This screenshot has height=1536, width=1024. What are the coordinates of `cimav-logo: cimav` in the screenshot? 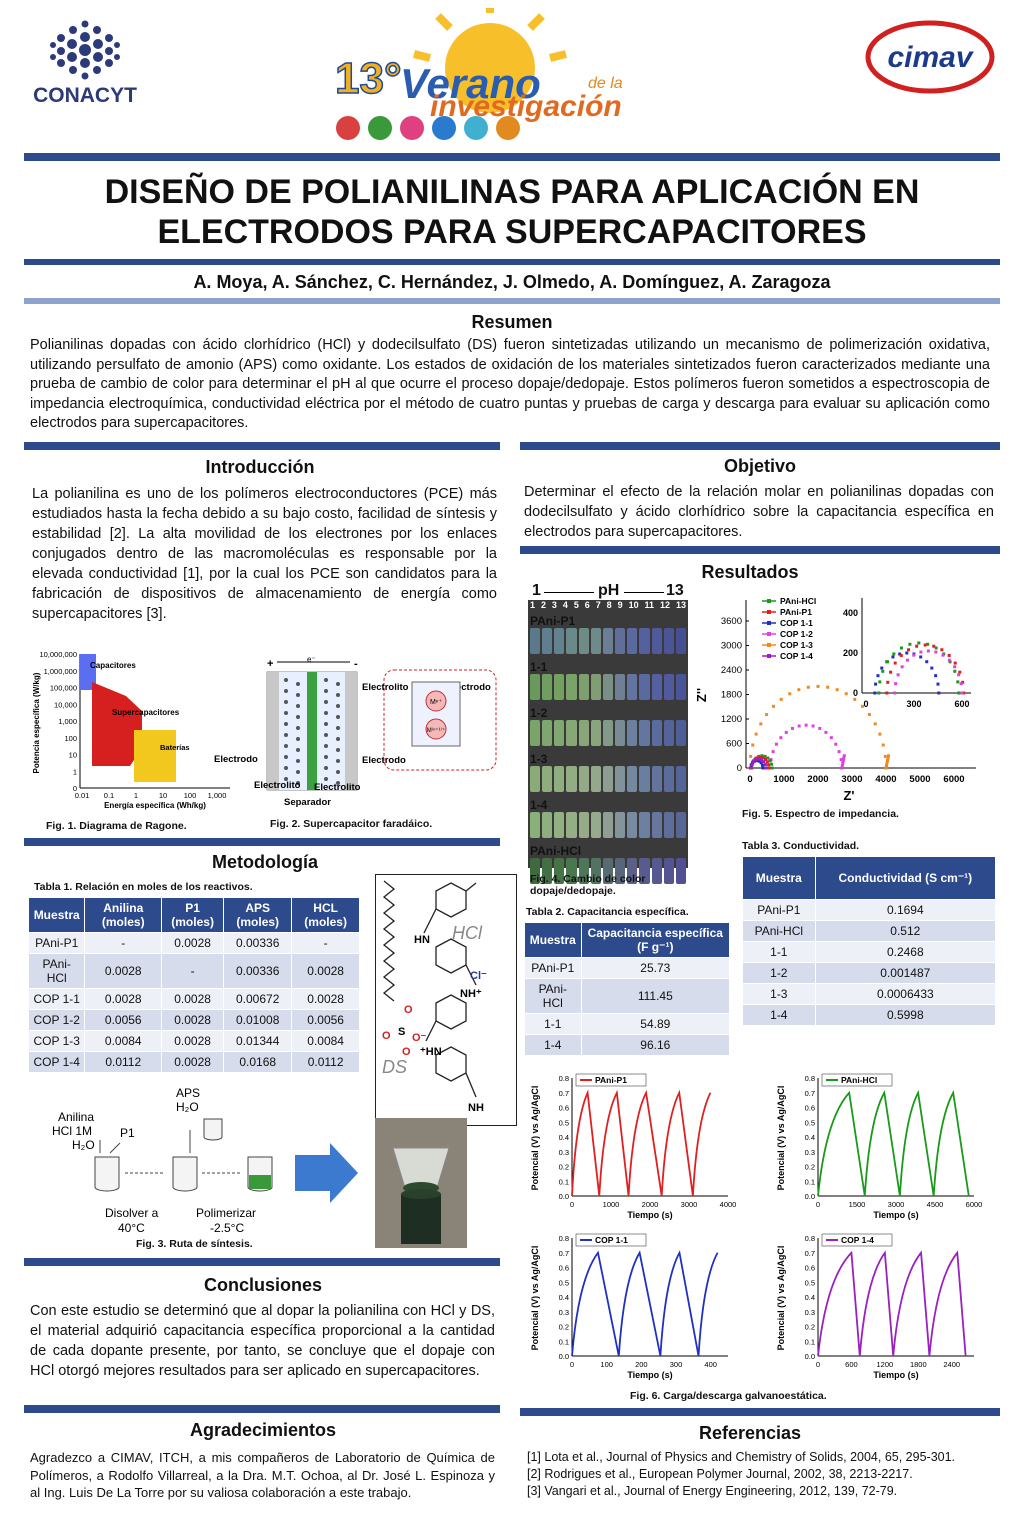 It's located at (930, 57).